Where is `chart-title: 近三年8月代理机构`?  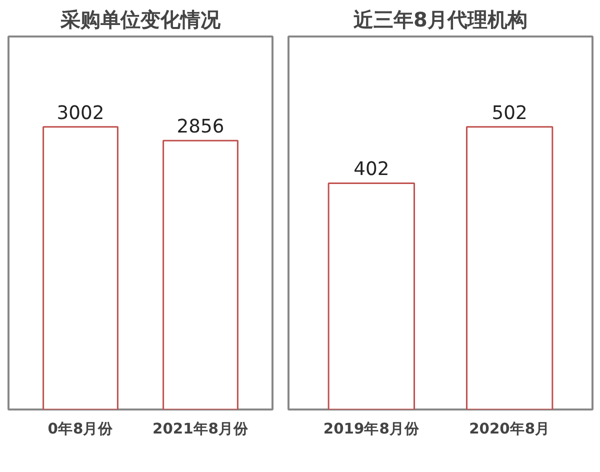 chart-title: 近三年8月代理机构 is located at coordinates (440, 20).